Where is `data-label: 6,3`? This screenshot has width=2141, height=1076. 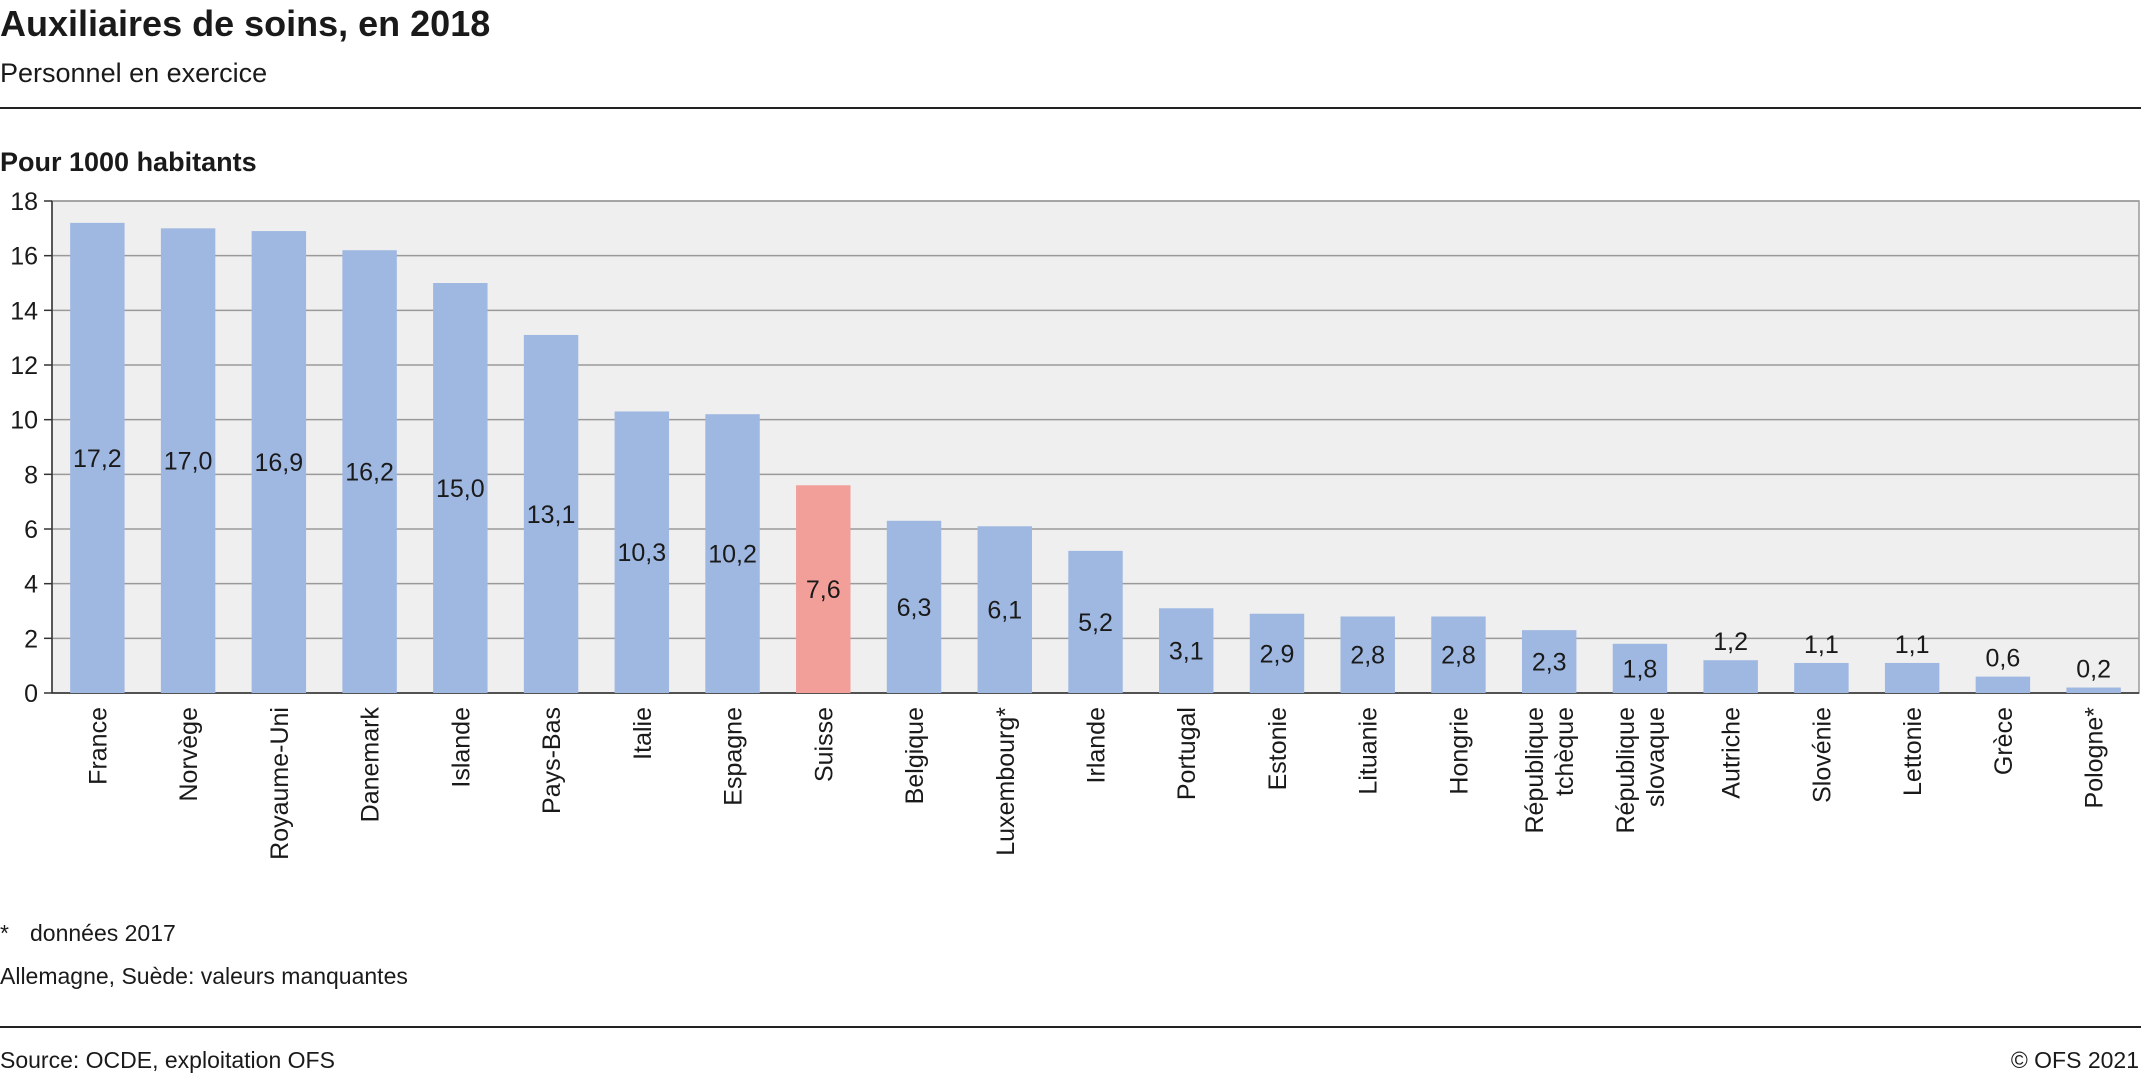
data-label: 6,3 is located at coordinates (914, 608).